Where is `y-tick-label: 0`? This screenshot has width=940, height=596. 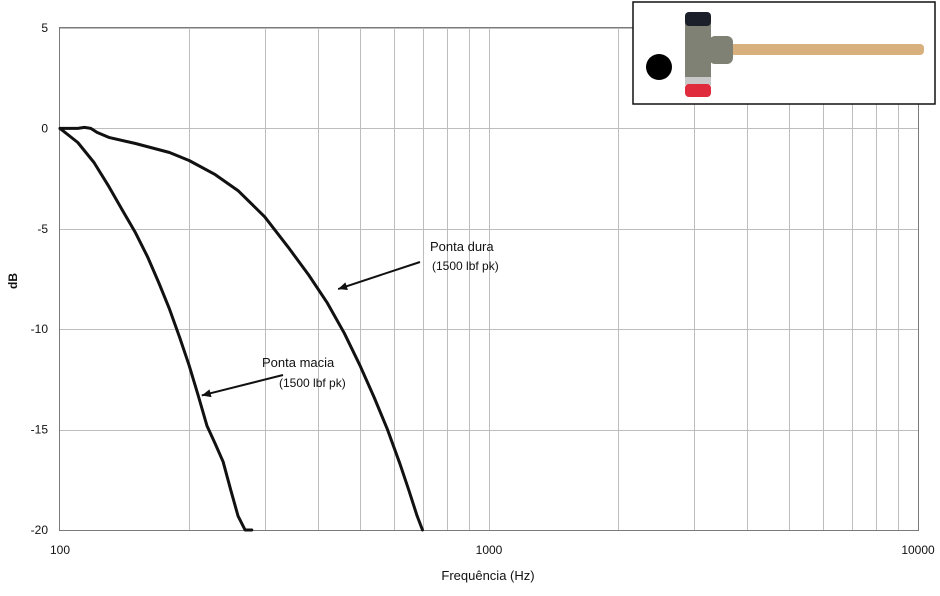
y-tick-label: 0 is located at coordinates (44, 128).